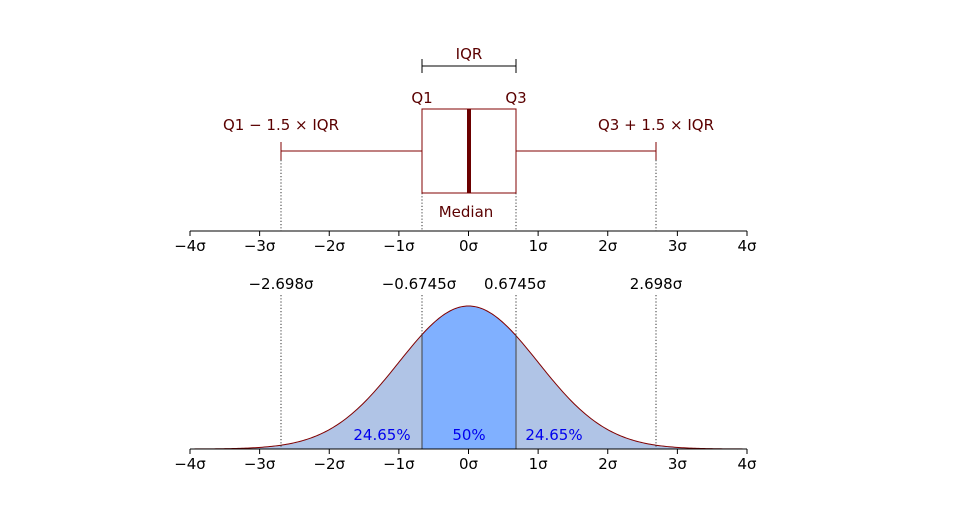 The width and height of the screenshot is (962, 507). Describe the element at coordinates (747, 464) in the screenshot. I see `bottom-axis-tick-label-8: 4σ` at that location.